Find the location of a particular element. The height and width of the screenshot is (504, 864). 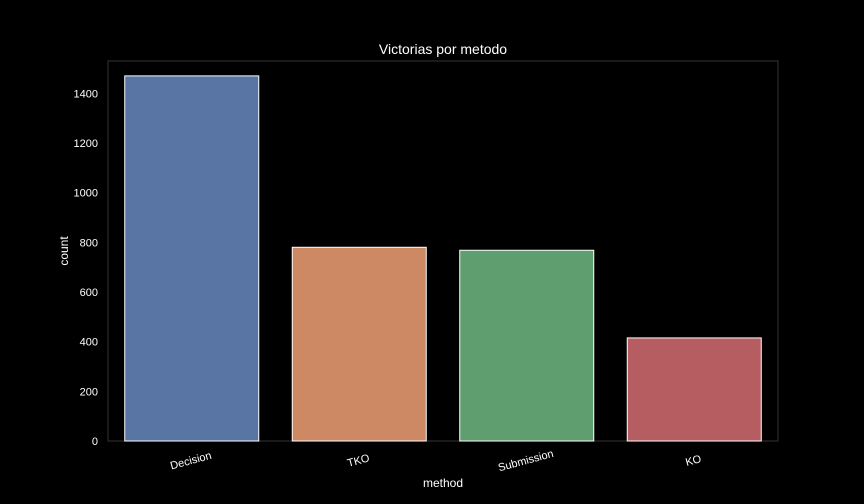

bar-submission is located at coordinates (527, 345).